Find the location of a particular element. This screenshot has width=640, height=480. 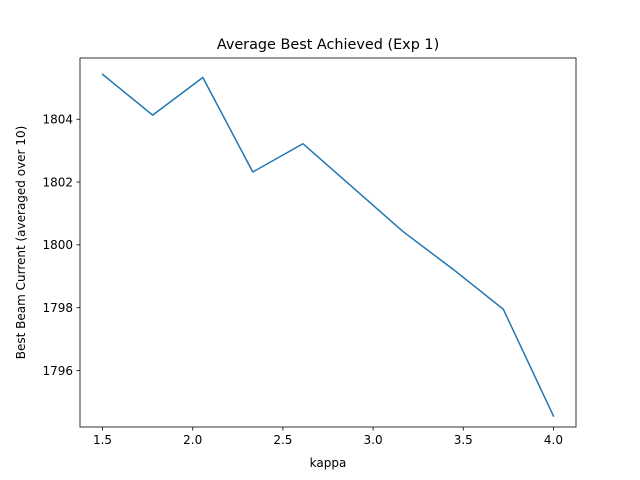

x-tick-label: 2.0 is located at coordinates (192, 440).